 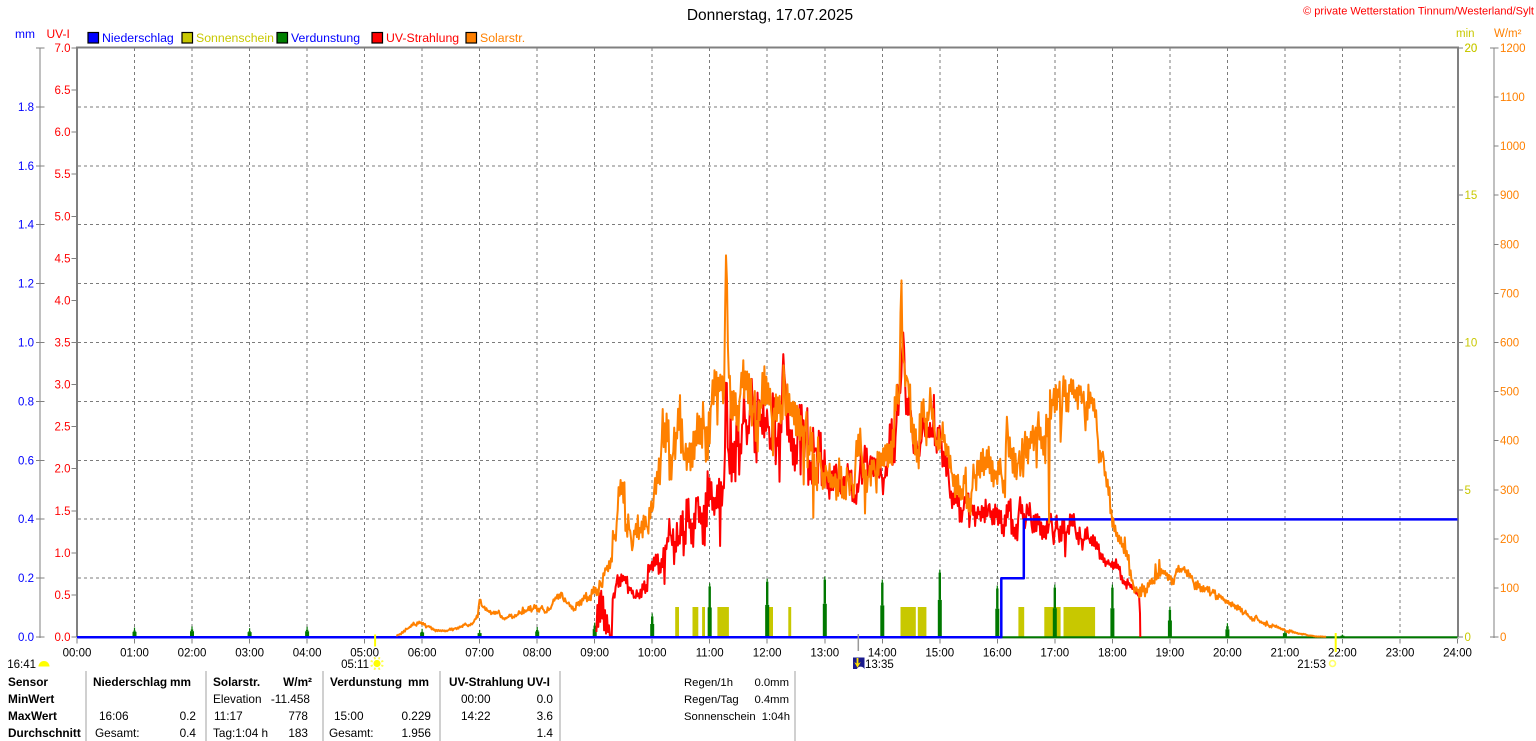 I want to click on svg-text: 183, so click(x=298, y=733).